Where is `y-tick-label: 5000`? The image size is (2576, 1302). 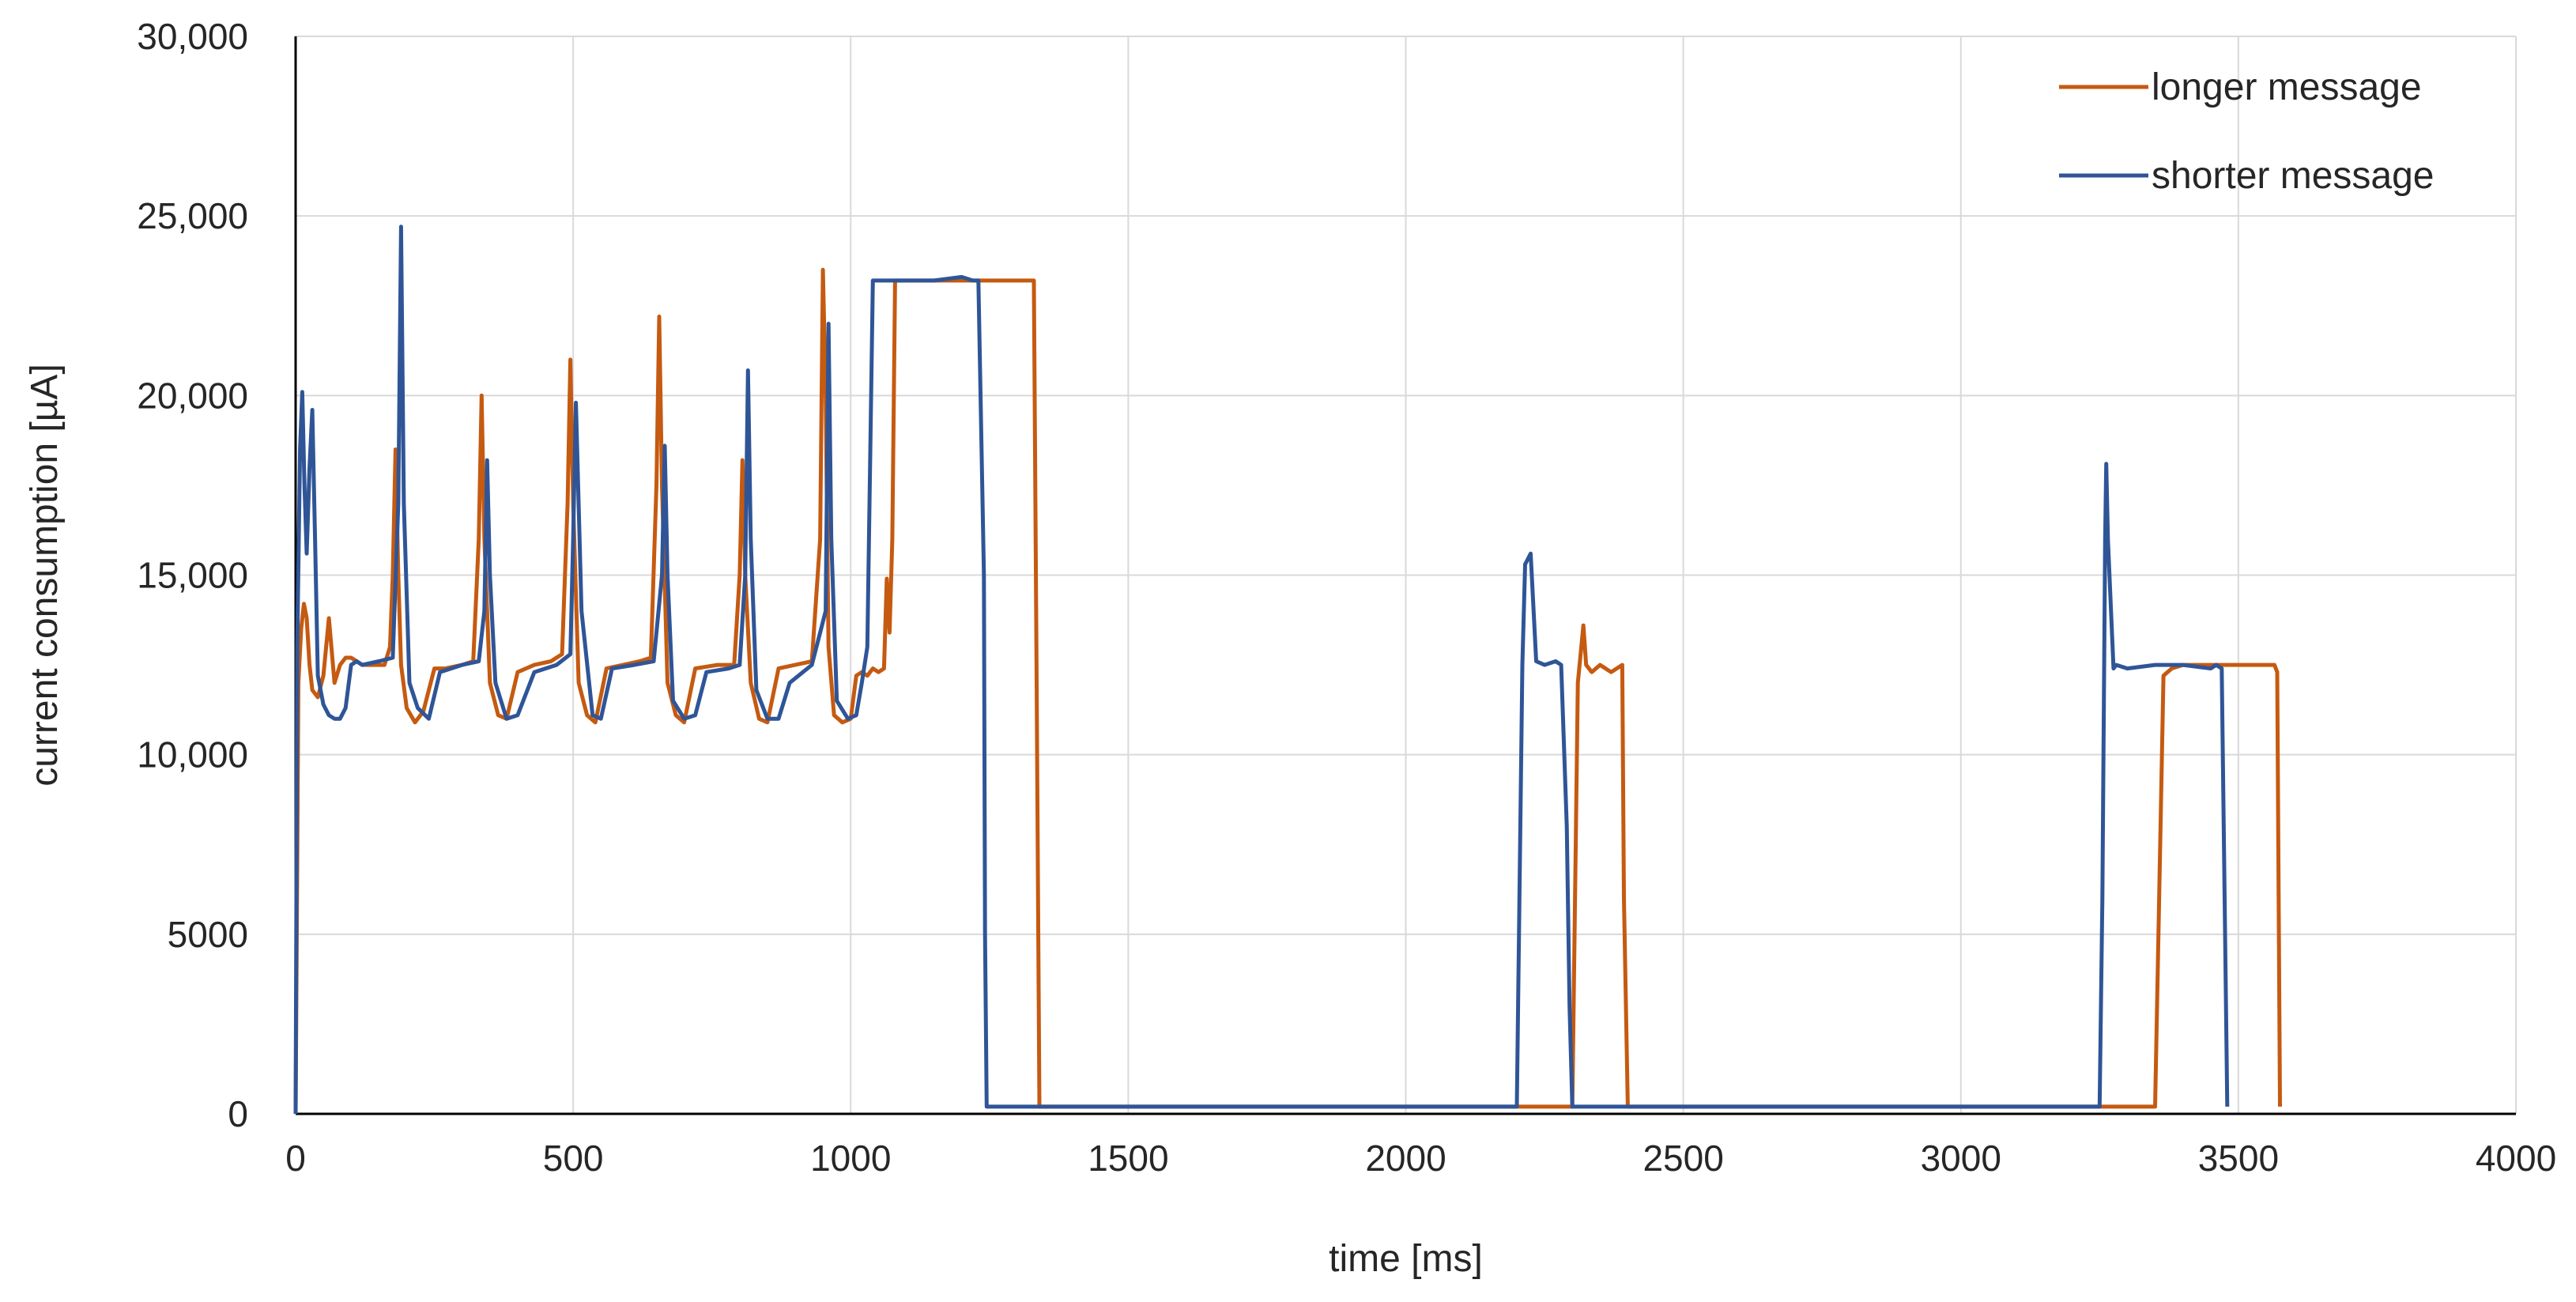
y-tick-label: 5000 is located at coordinates (208, 934).